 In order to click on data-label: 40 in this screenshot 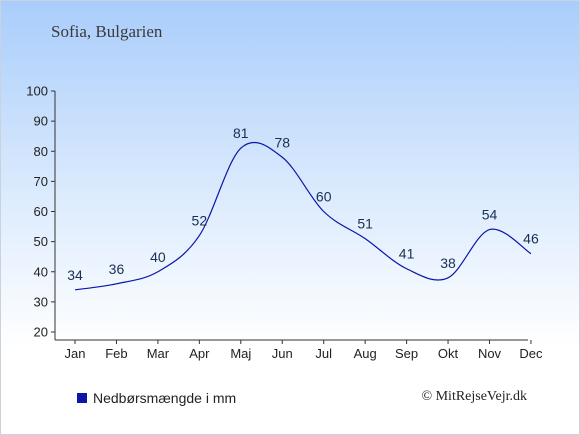, I will do `click(158, 257)`.